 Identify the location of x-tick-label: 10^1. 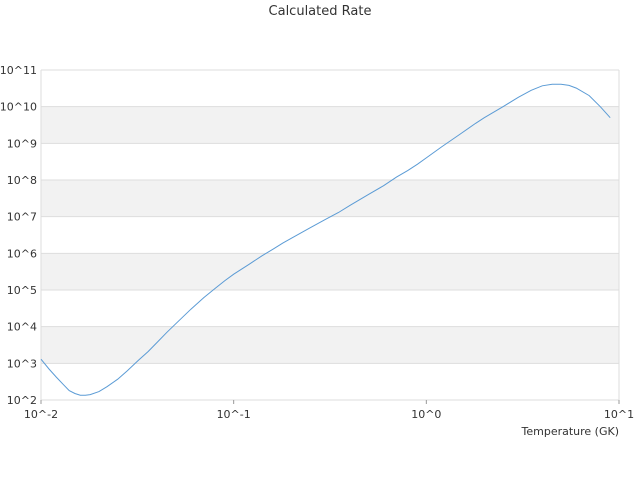
(619, 414).